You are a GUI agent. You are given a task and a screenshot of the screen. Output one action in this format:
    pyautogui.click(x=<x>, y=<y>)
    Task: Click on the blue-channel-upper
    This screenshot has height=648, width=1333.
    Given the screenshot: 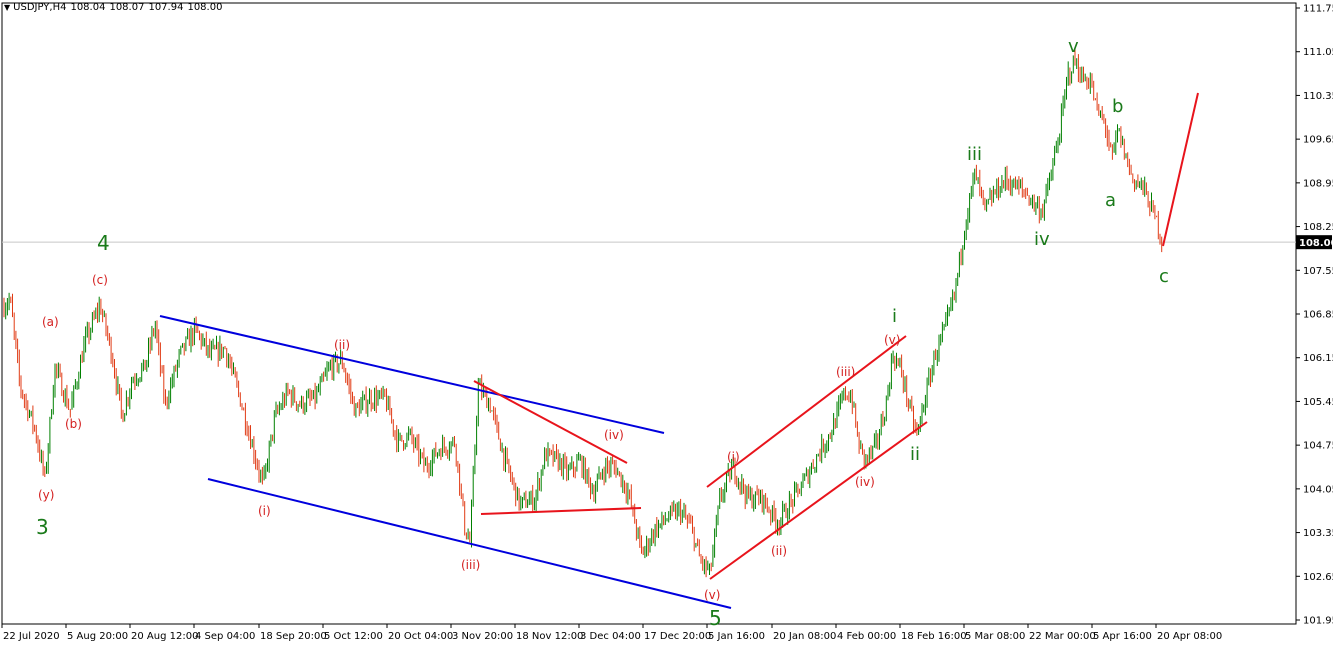 What is the action you would take?
    pyautogui.click(x=412, y=374)
    